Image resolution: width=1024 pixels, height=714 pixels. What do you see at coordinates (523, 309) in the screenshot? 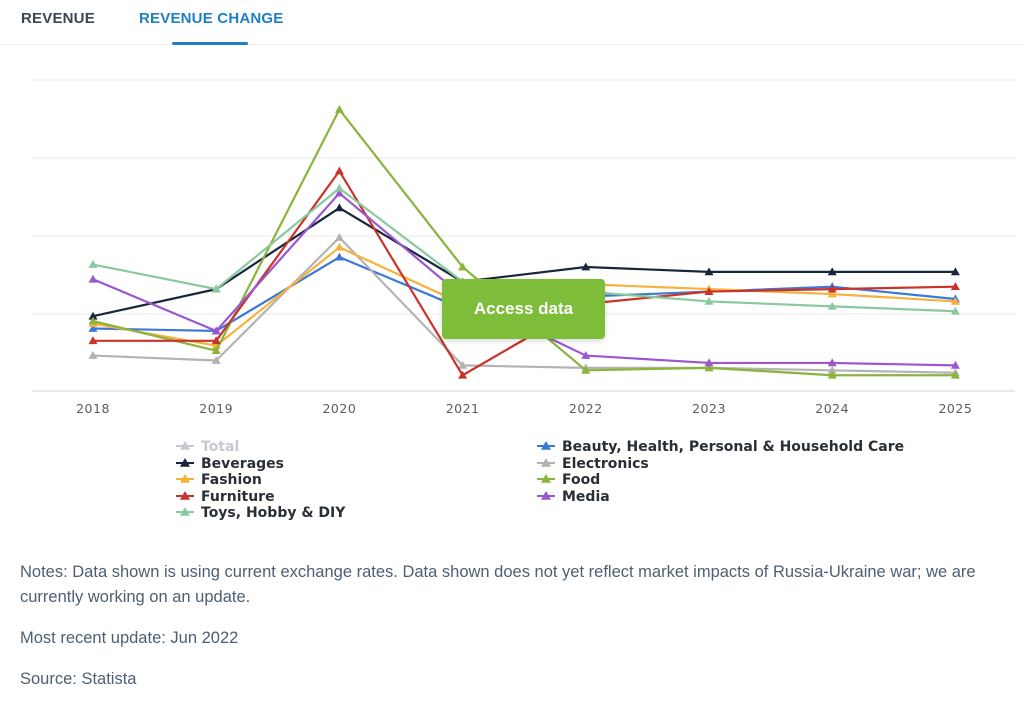
I see `access-data-button: Access data` at bounding box center [523, 309].